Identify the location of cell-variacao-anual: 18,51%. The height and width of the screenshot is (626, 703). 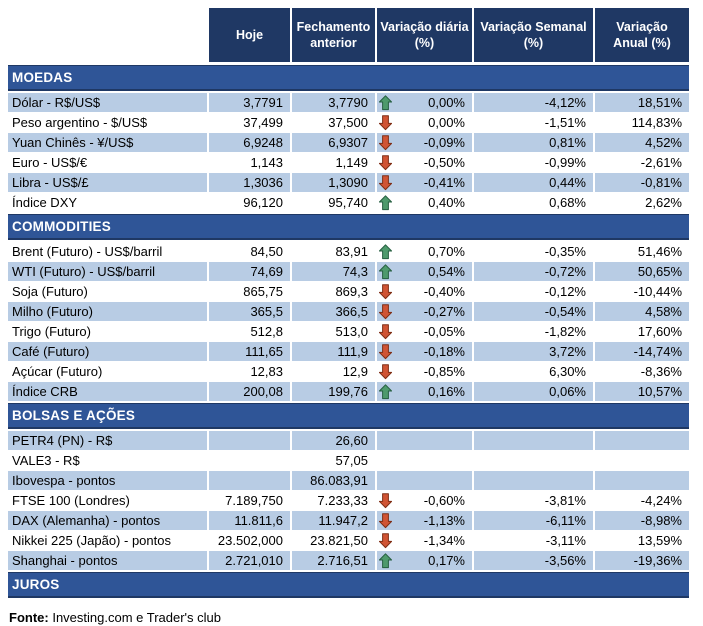
(642, 102).